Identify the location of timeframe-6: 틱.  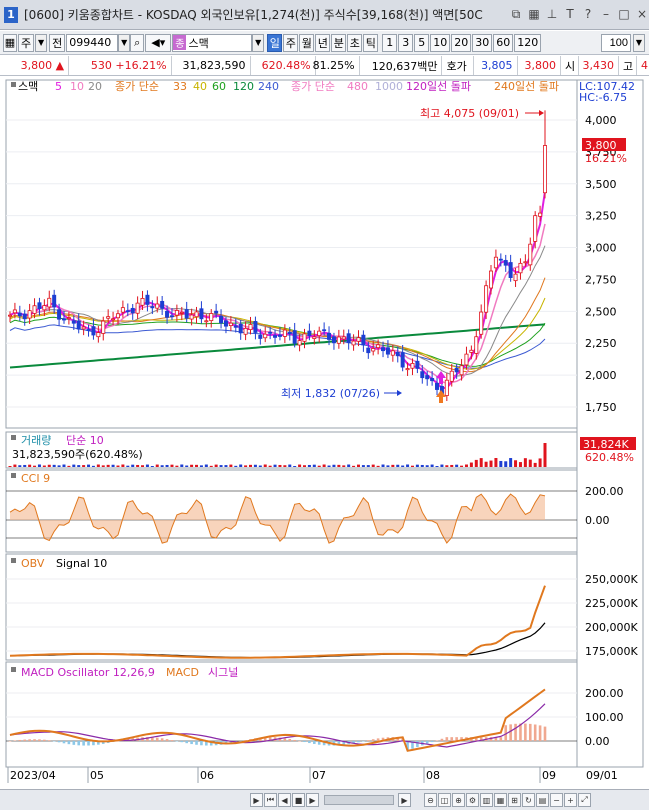
(371, 42).